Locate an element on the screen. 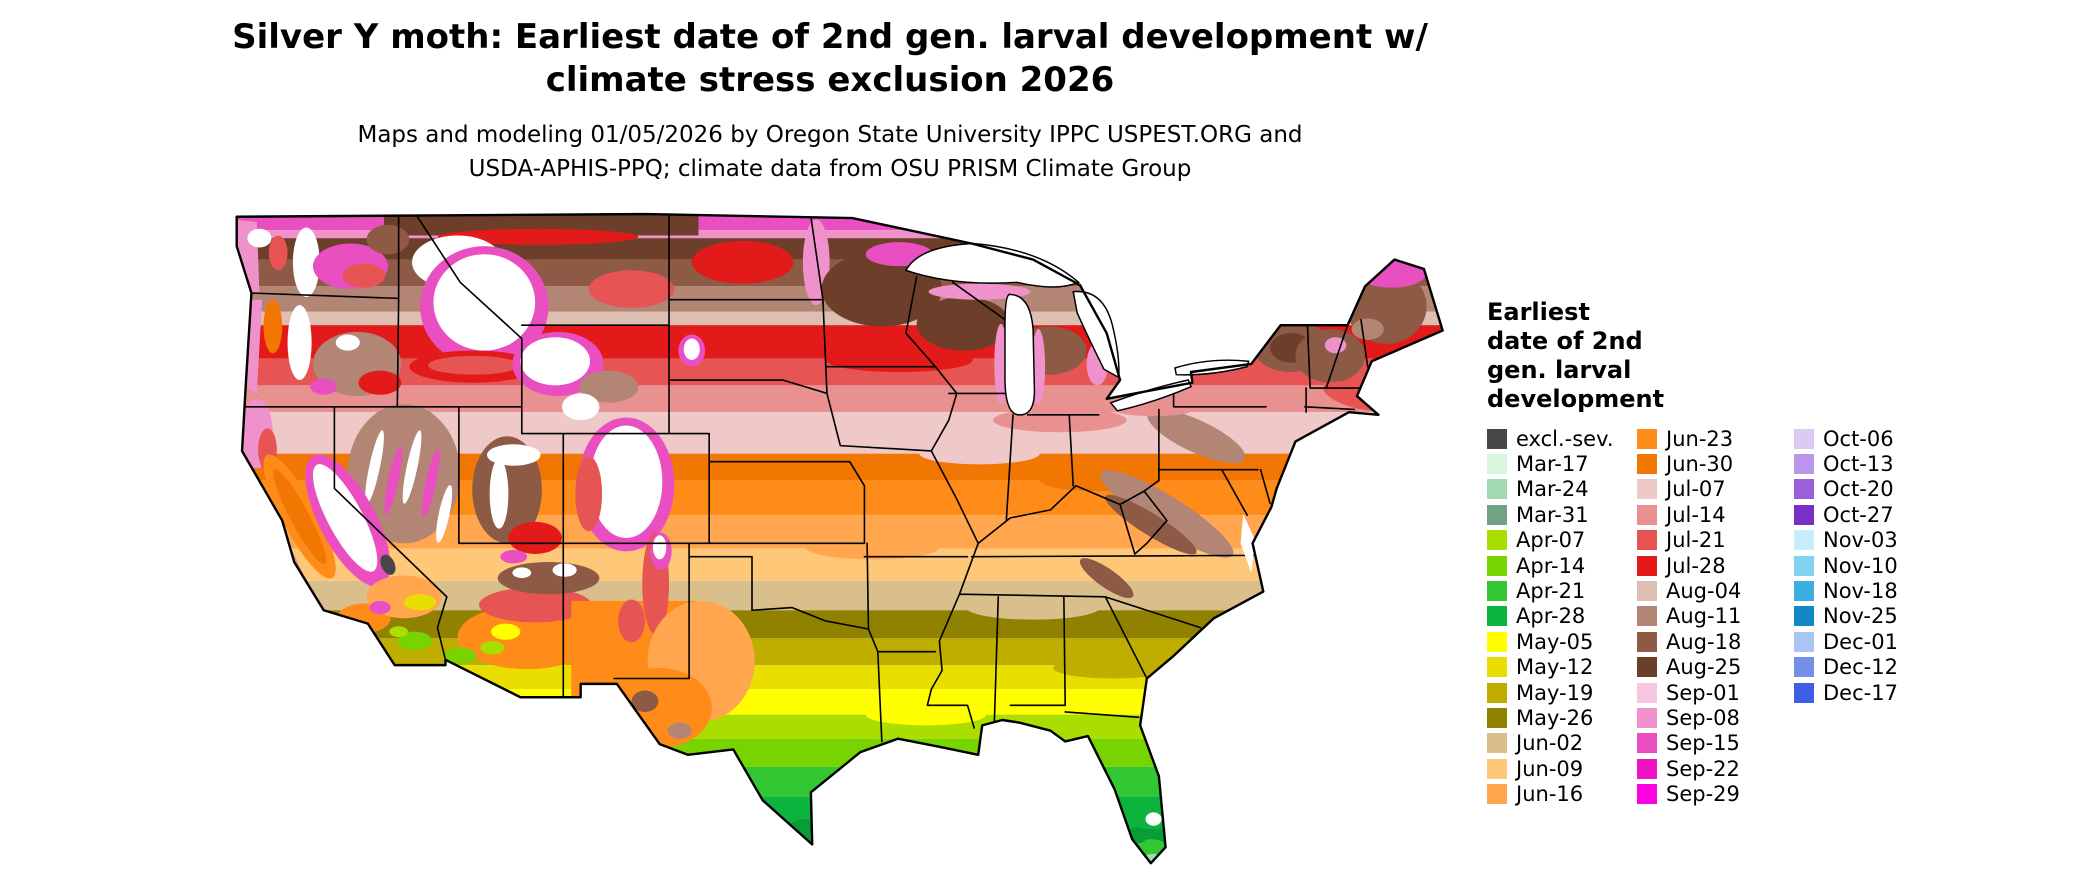  legend-row: Nov-03 is located at coordinates (1846, 540).